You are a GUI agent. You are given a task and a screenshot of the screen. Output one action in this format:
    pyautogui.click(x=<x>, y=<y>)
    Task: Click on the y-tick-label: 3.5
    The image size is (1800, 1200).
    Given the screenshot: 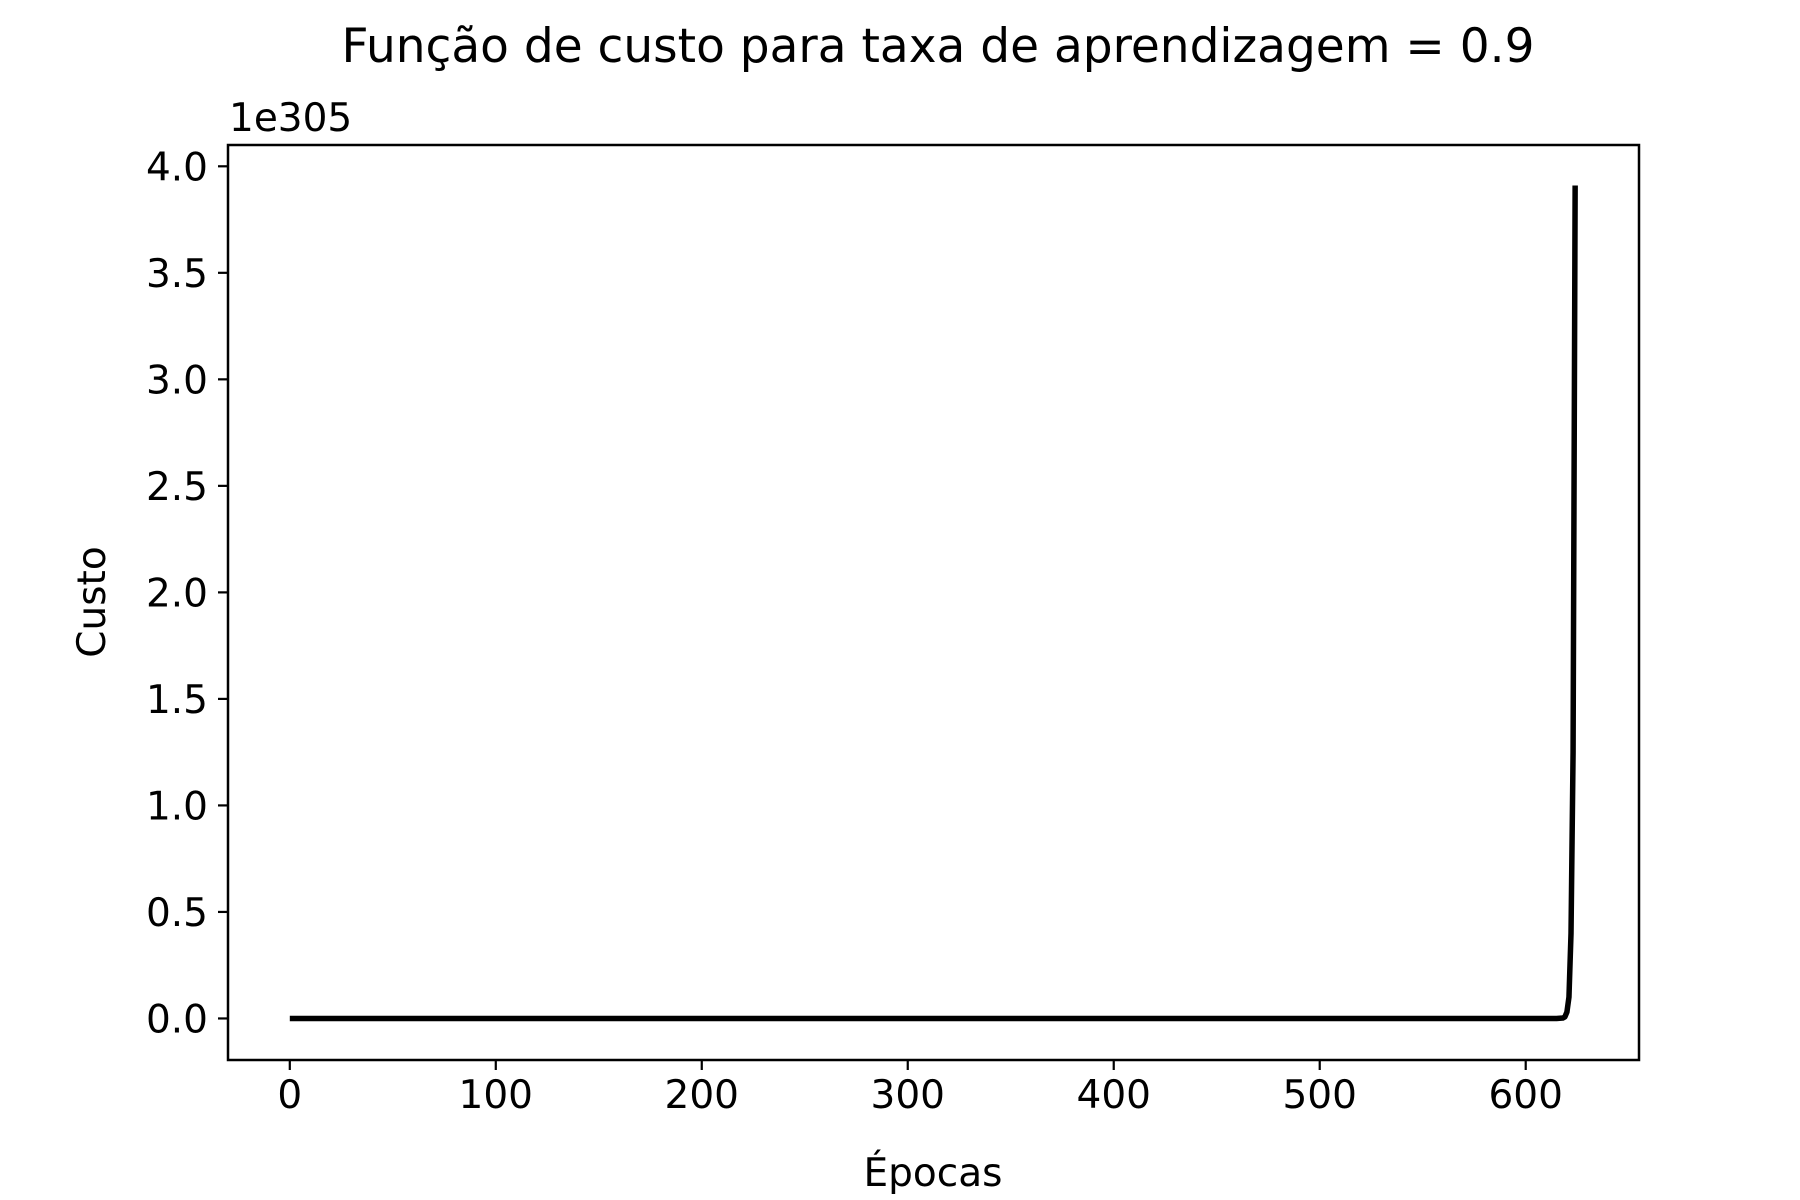 What is the action you would take?
    pyautogui.click(x=177, y=274)
    